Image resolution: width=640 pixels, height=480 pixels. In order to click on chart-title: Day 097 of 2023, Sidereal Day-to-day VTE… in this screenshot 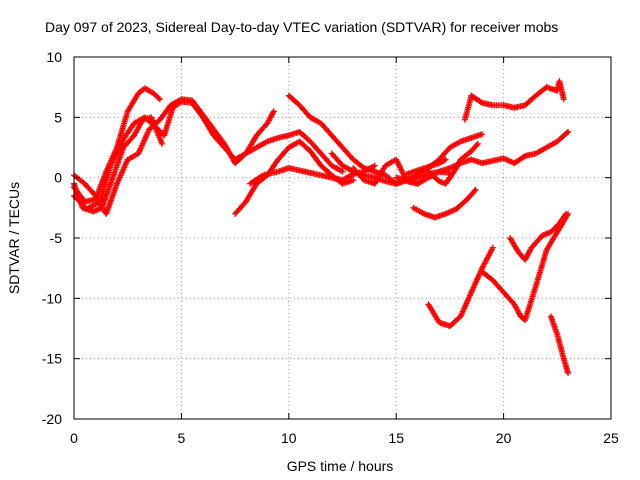, I will do `click(301, 27)`.